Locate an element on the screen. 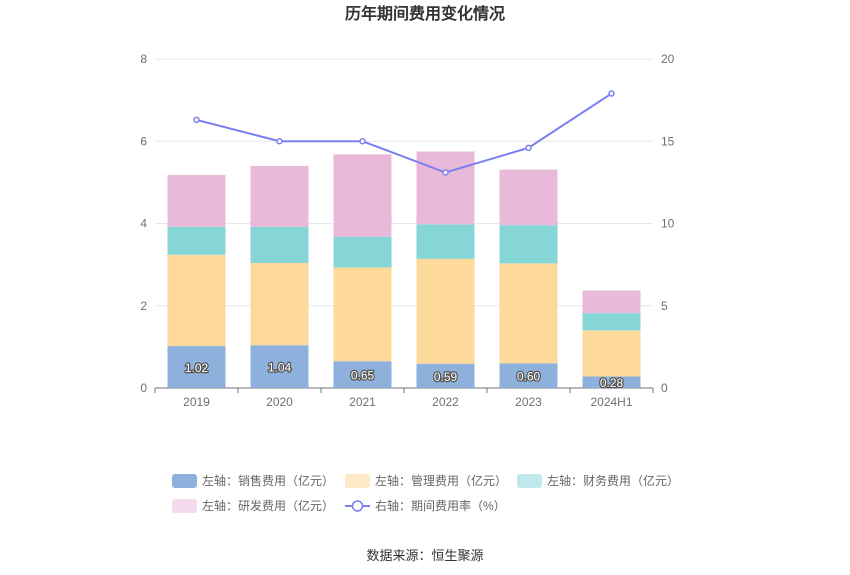 The image size is (850, 575). legend-item: 左轴：财务费用（亿元） is located at coordinates (598, 480).